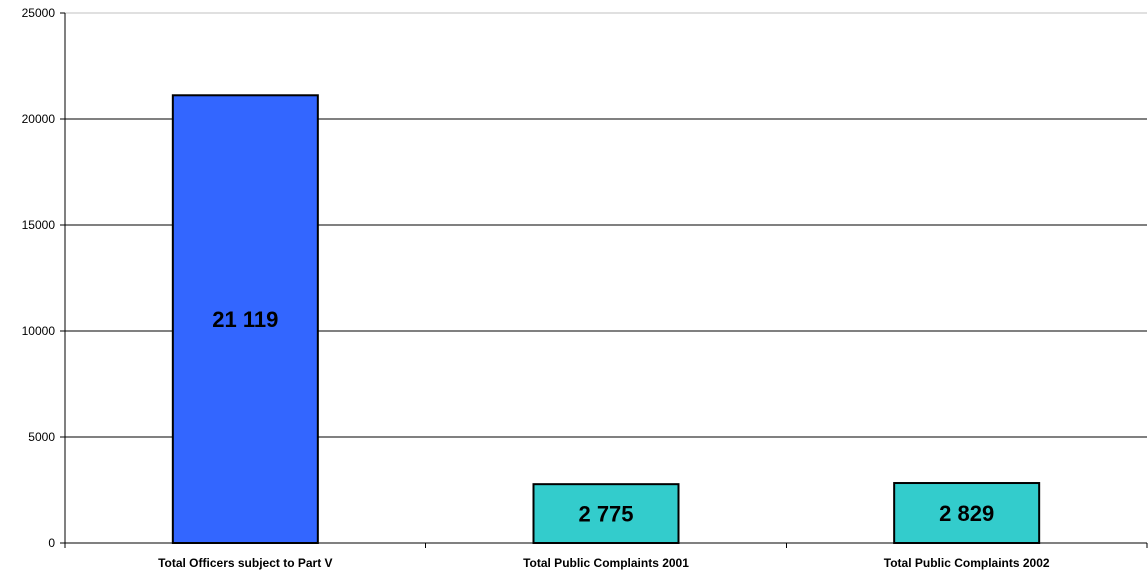  Describe the element at coordinates (39, 13) in the screenshot. I see `y-tick-label: 25000` at that location.